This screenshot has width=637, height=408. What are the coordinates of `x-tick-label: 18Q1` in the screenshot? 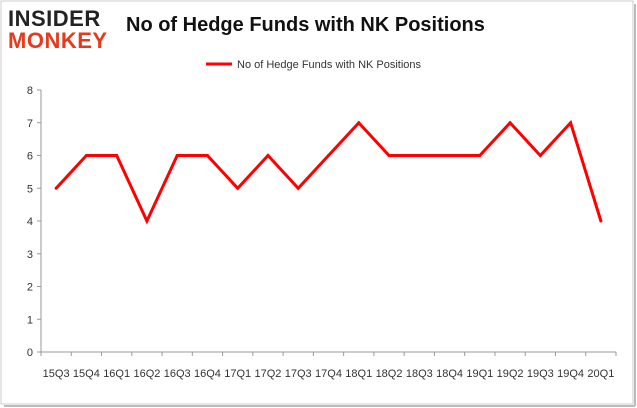 It's located at (358, 374).